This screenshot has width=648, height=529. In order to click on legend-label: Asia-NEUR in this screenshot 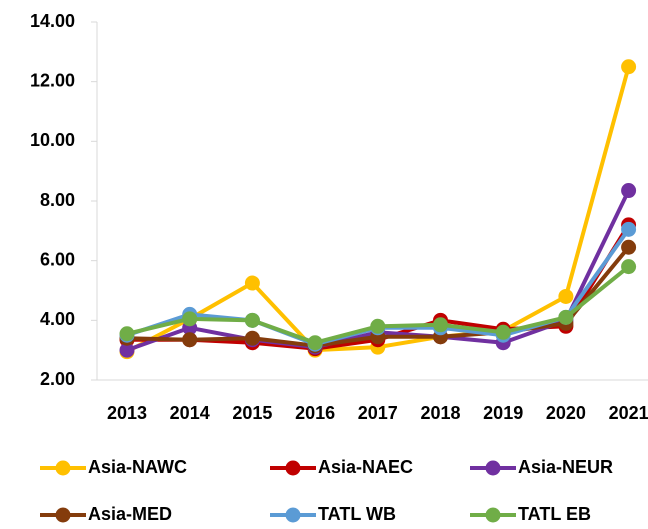, I will do `click(565, 467)`.